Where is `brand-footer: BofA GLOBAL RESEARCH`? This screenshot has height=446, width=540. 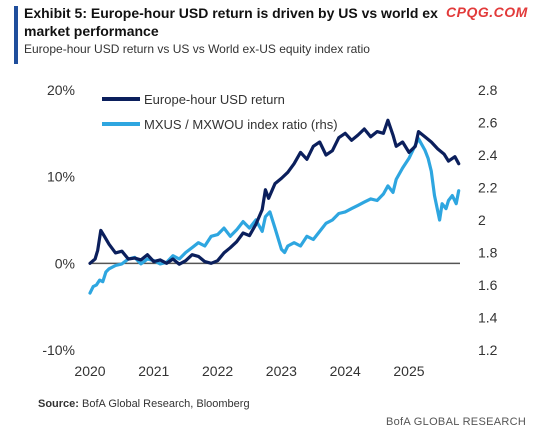 brand-footer: BofA GLOBAL RESEARCH is located at coordinates (456, 422).